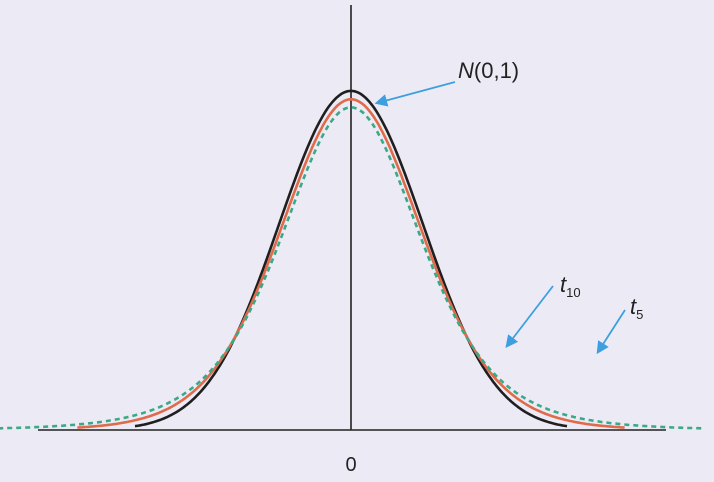 This screenshot has height=482, width=714. What do you see at coordinates (529, 316) in the screenshot?
I see `annotation-arrow-t10` at bounding box center [529, 316].